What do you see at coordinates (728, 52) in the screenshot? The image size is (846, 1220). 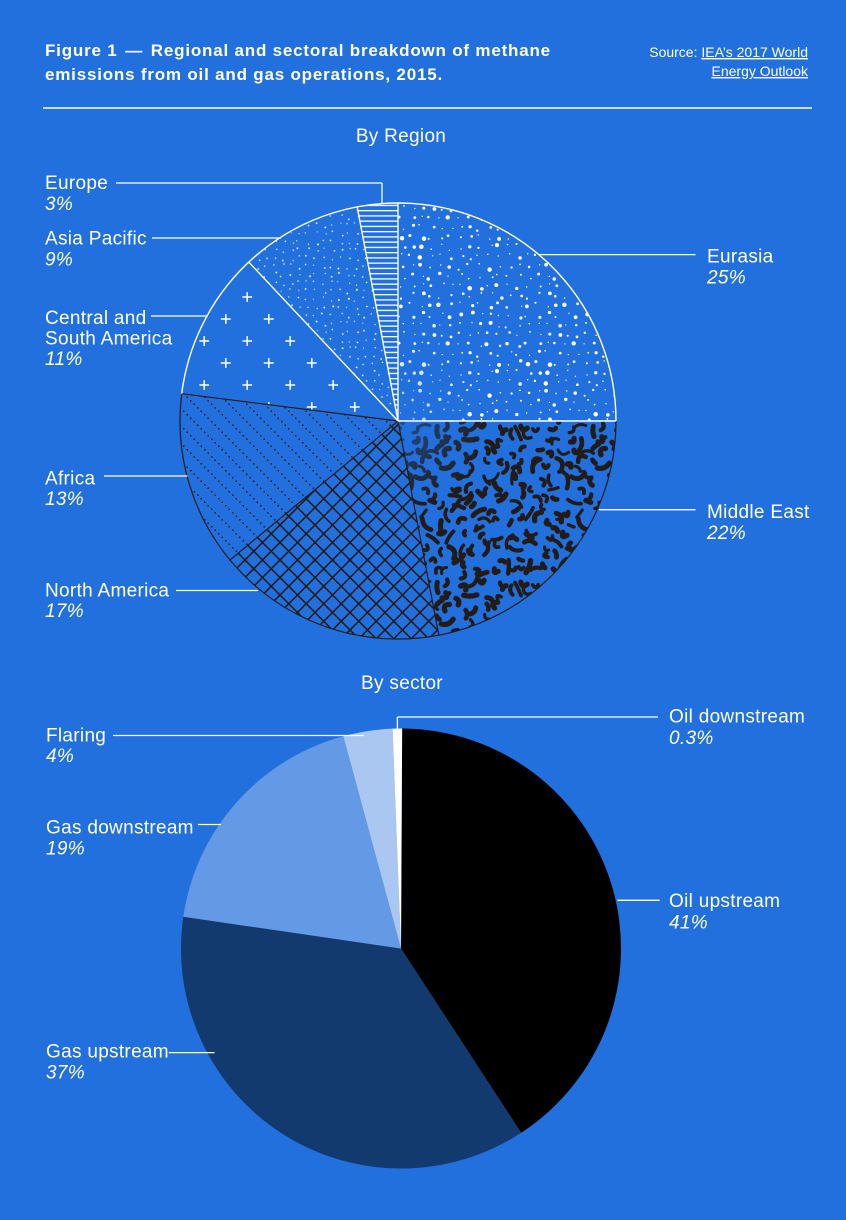 I see `svg-text: Source: IEA’s 2017 World` at bounding box center [728, 52].